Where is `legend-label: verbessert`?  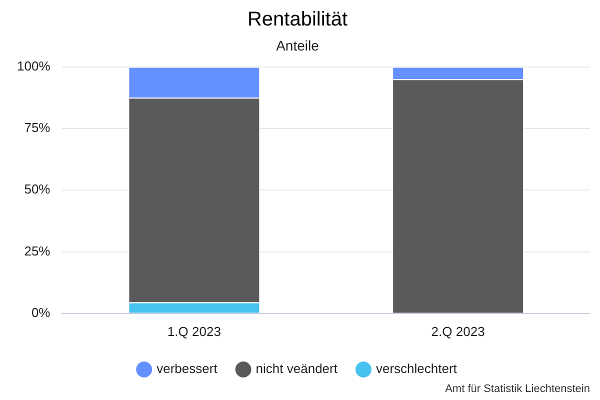 legend-label: verbessert is located at coordinates (187, 368).